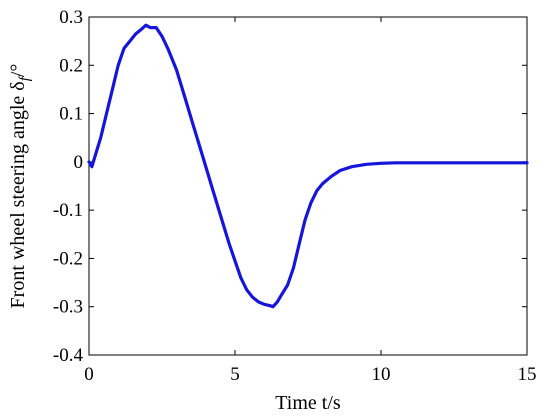  Describe the element at coordinates (89, 374) in the screenshot. I see `x-tick-label: 0` at that location.